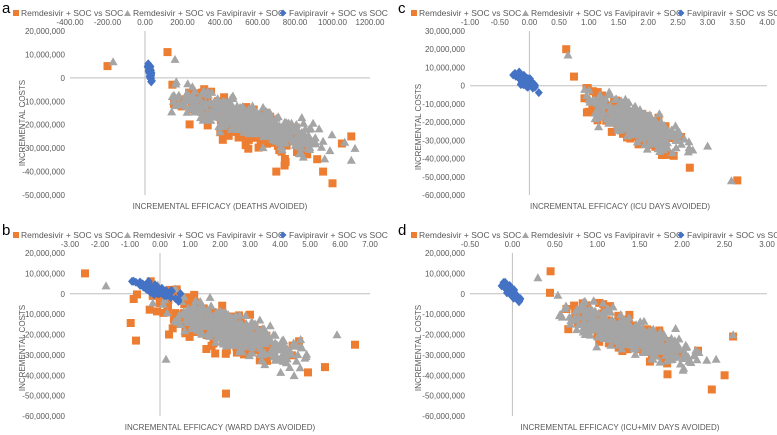 This screenshot has width=777, height=435. Describe the element at coordinates (16, 235) in the screenshot. I see `panel-b-legend-remdesivir-soc-marker` at that location.